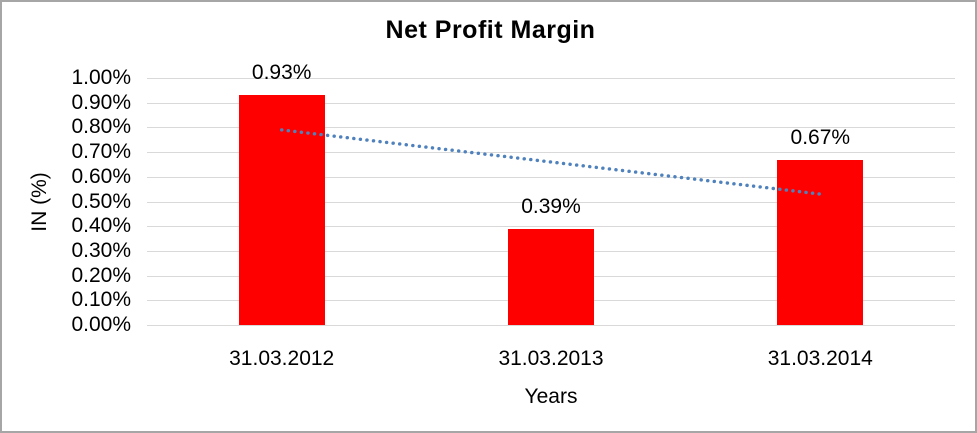  What do you see at coordinates (101, 275) in the screenshot?
I see `y-axis-tick-label: 0.20%` at bounding box center [101, 275].